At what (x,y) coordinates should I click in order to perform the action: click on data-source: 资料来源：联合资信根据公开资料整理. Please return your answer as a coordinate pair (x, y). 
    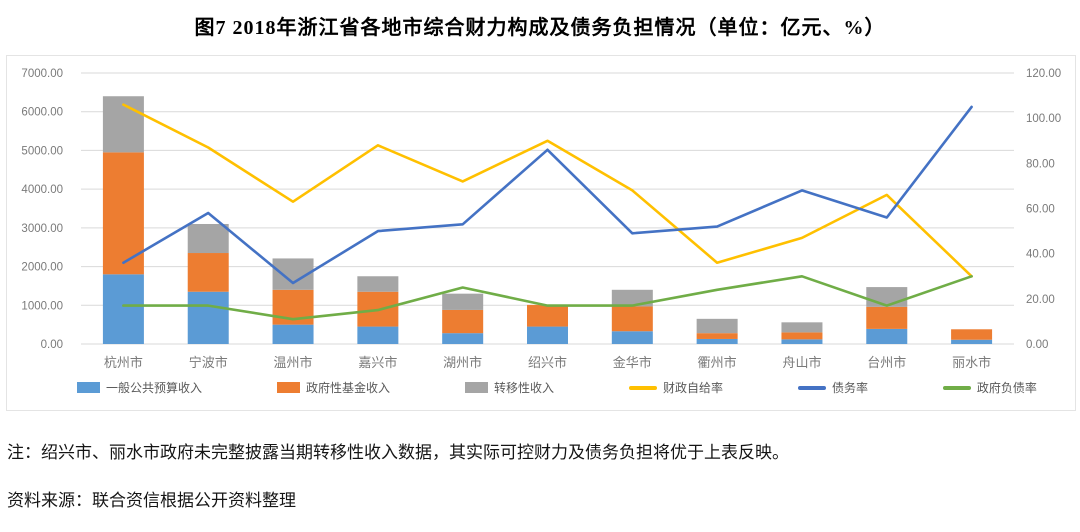
    Looking at the image, I should click on (151, 500).